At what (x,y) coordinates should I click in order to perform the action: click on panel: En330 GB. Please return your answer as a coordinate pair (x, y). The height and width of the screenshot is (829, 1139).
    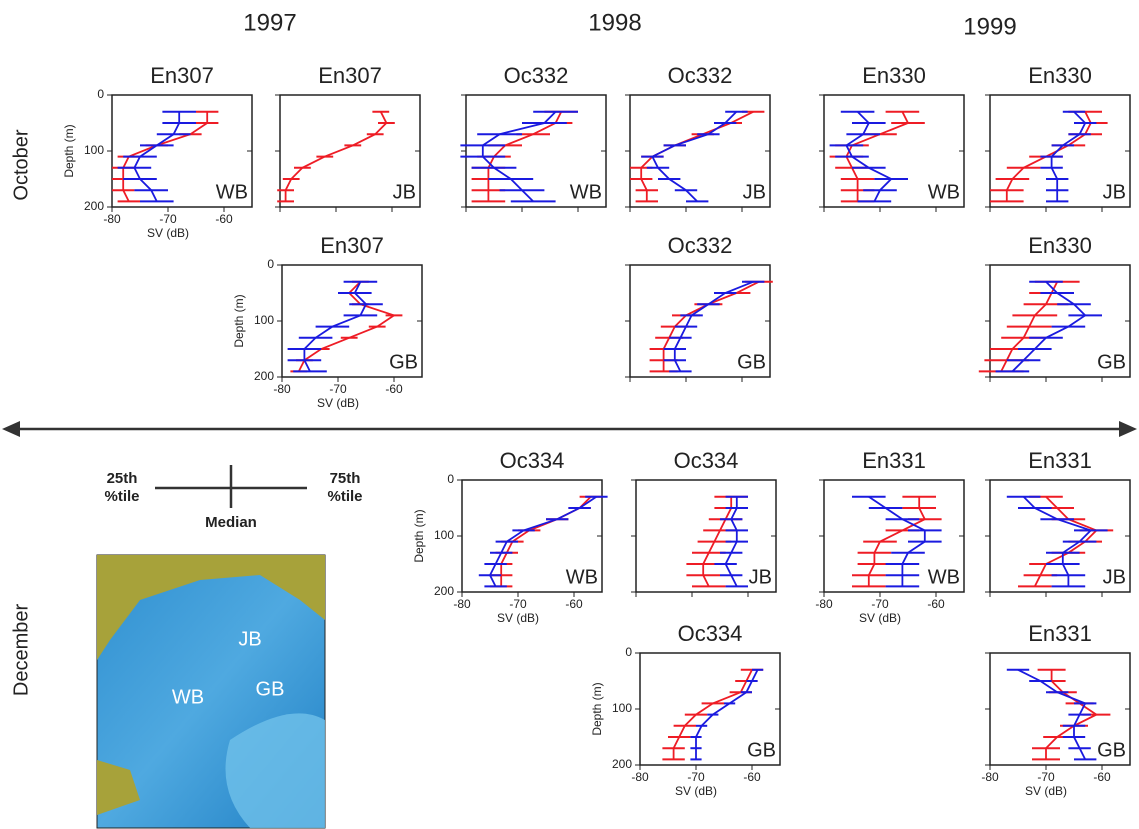
    Looking at the image, I should click on (1054, 307).